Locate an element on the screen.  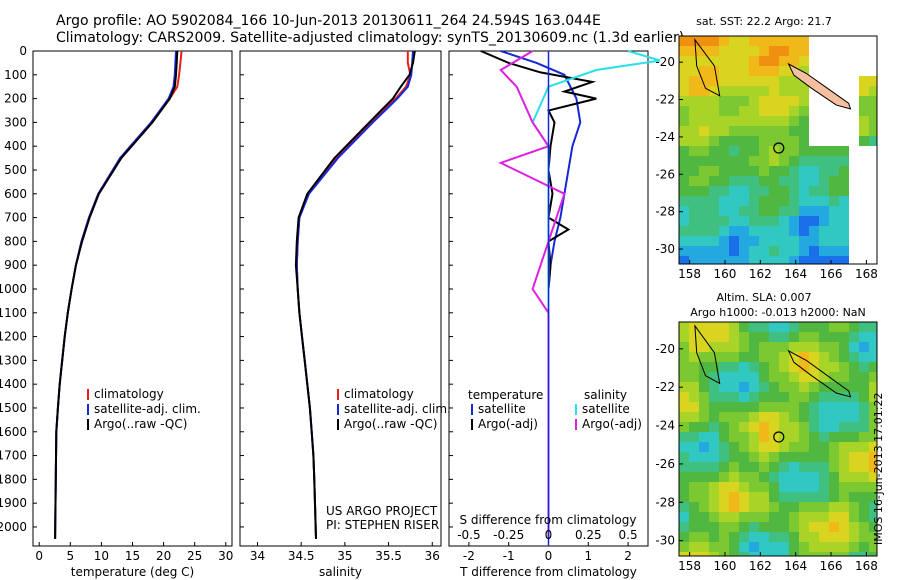
map-y-tick-label: -24 is located at coordinates (665, 137).